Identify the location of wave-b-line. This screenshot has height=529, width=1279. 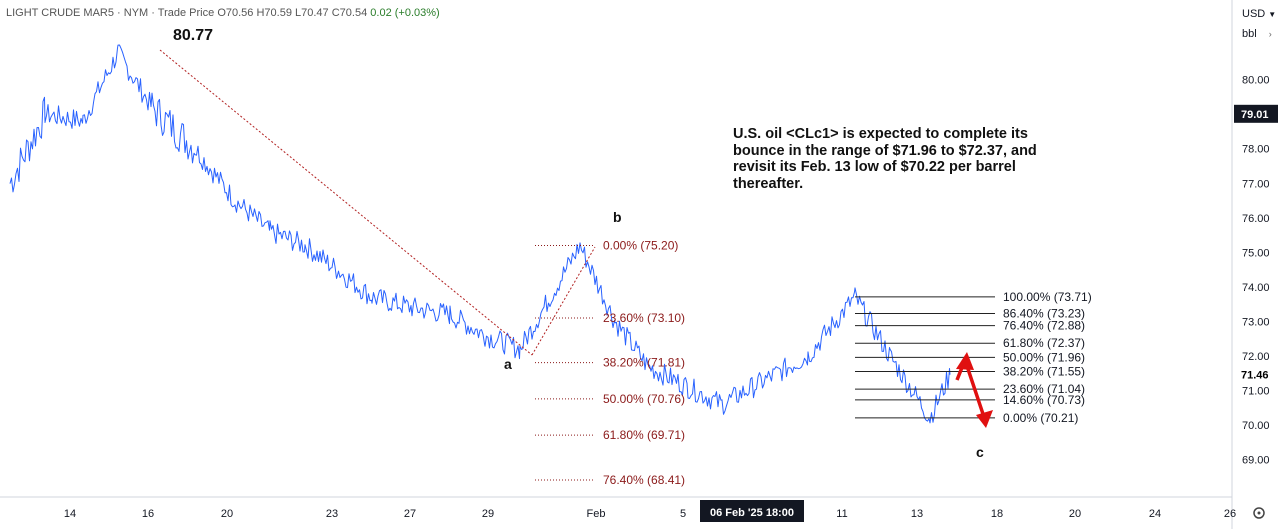
(563, 301).